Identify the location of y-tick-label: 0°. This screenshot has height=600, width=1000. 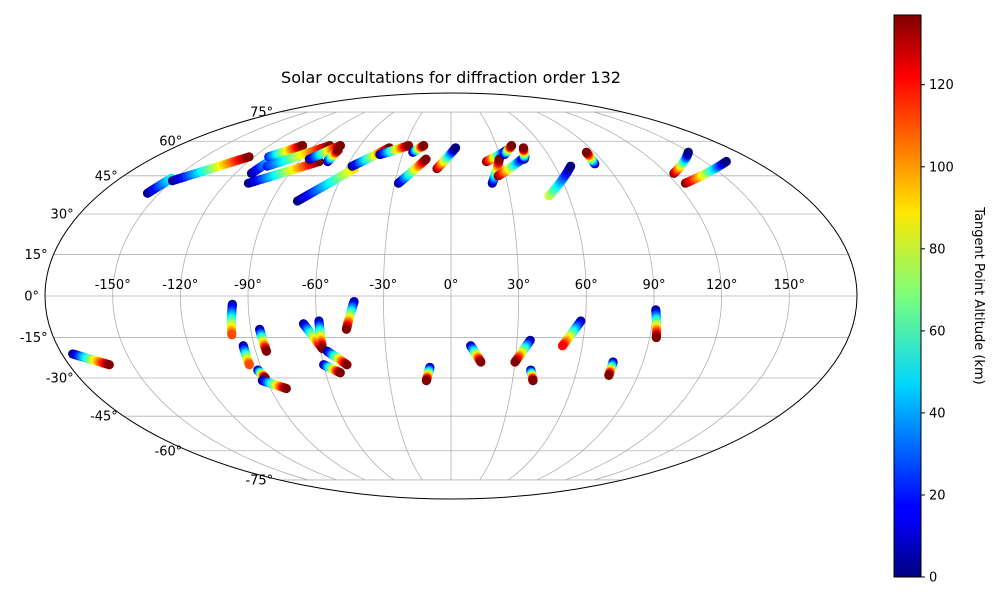
(31, 297).